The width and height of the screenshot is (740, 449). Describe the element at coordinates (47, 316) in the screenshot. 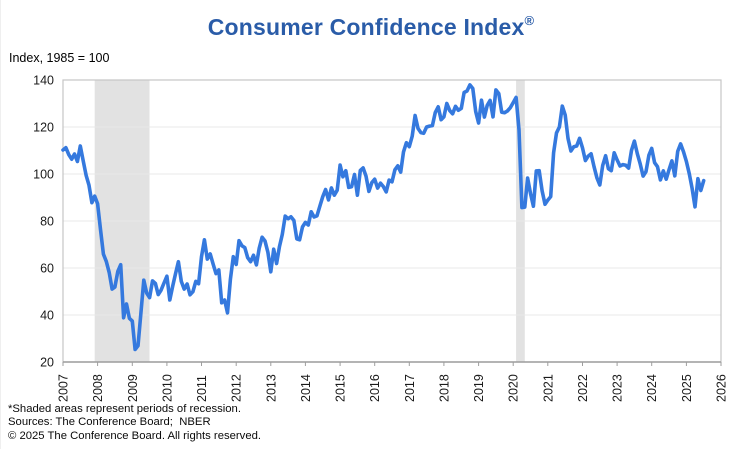

I see `y-tick-label: 40` at that location.